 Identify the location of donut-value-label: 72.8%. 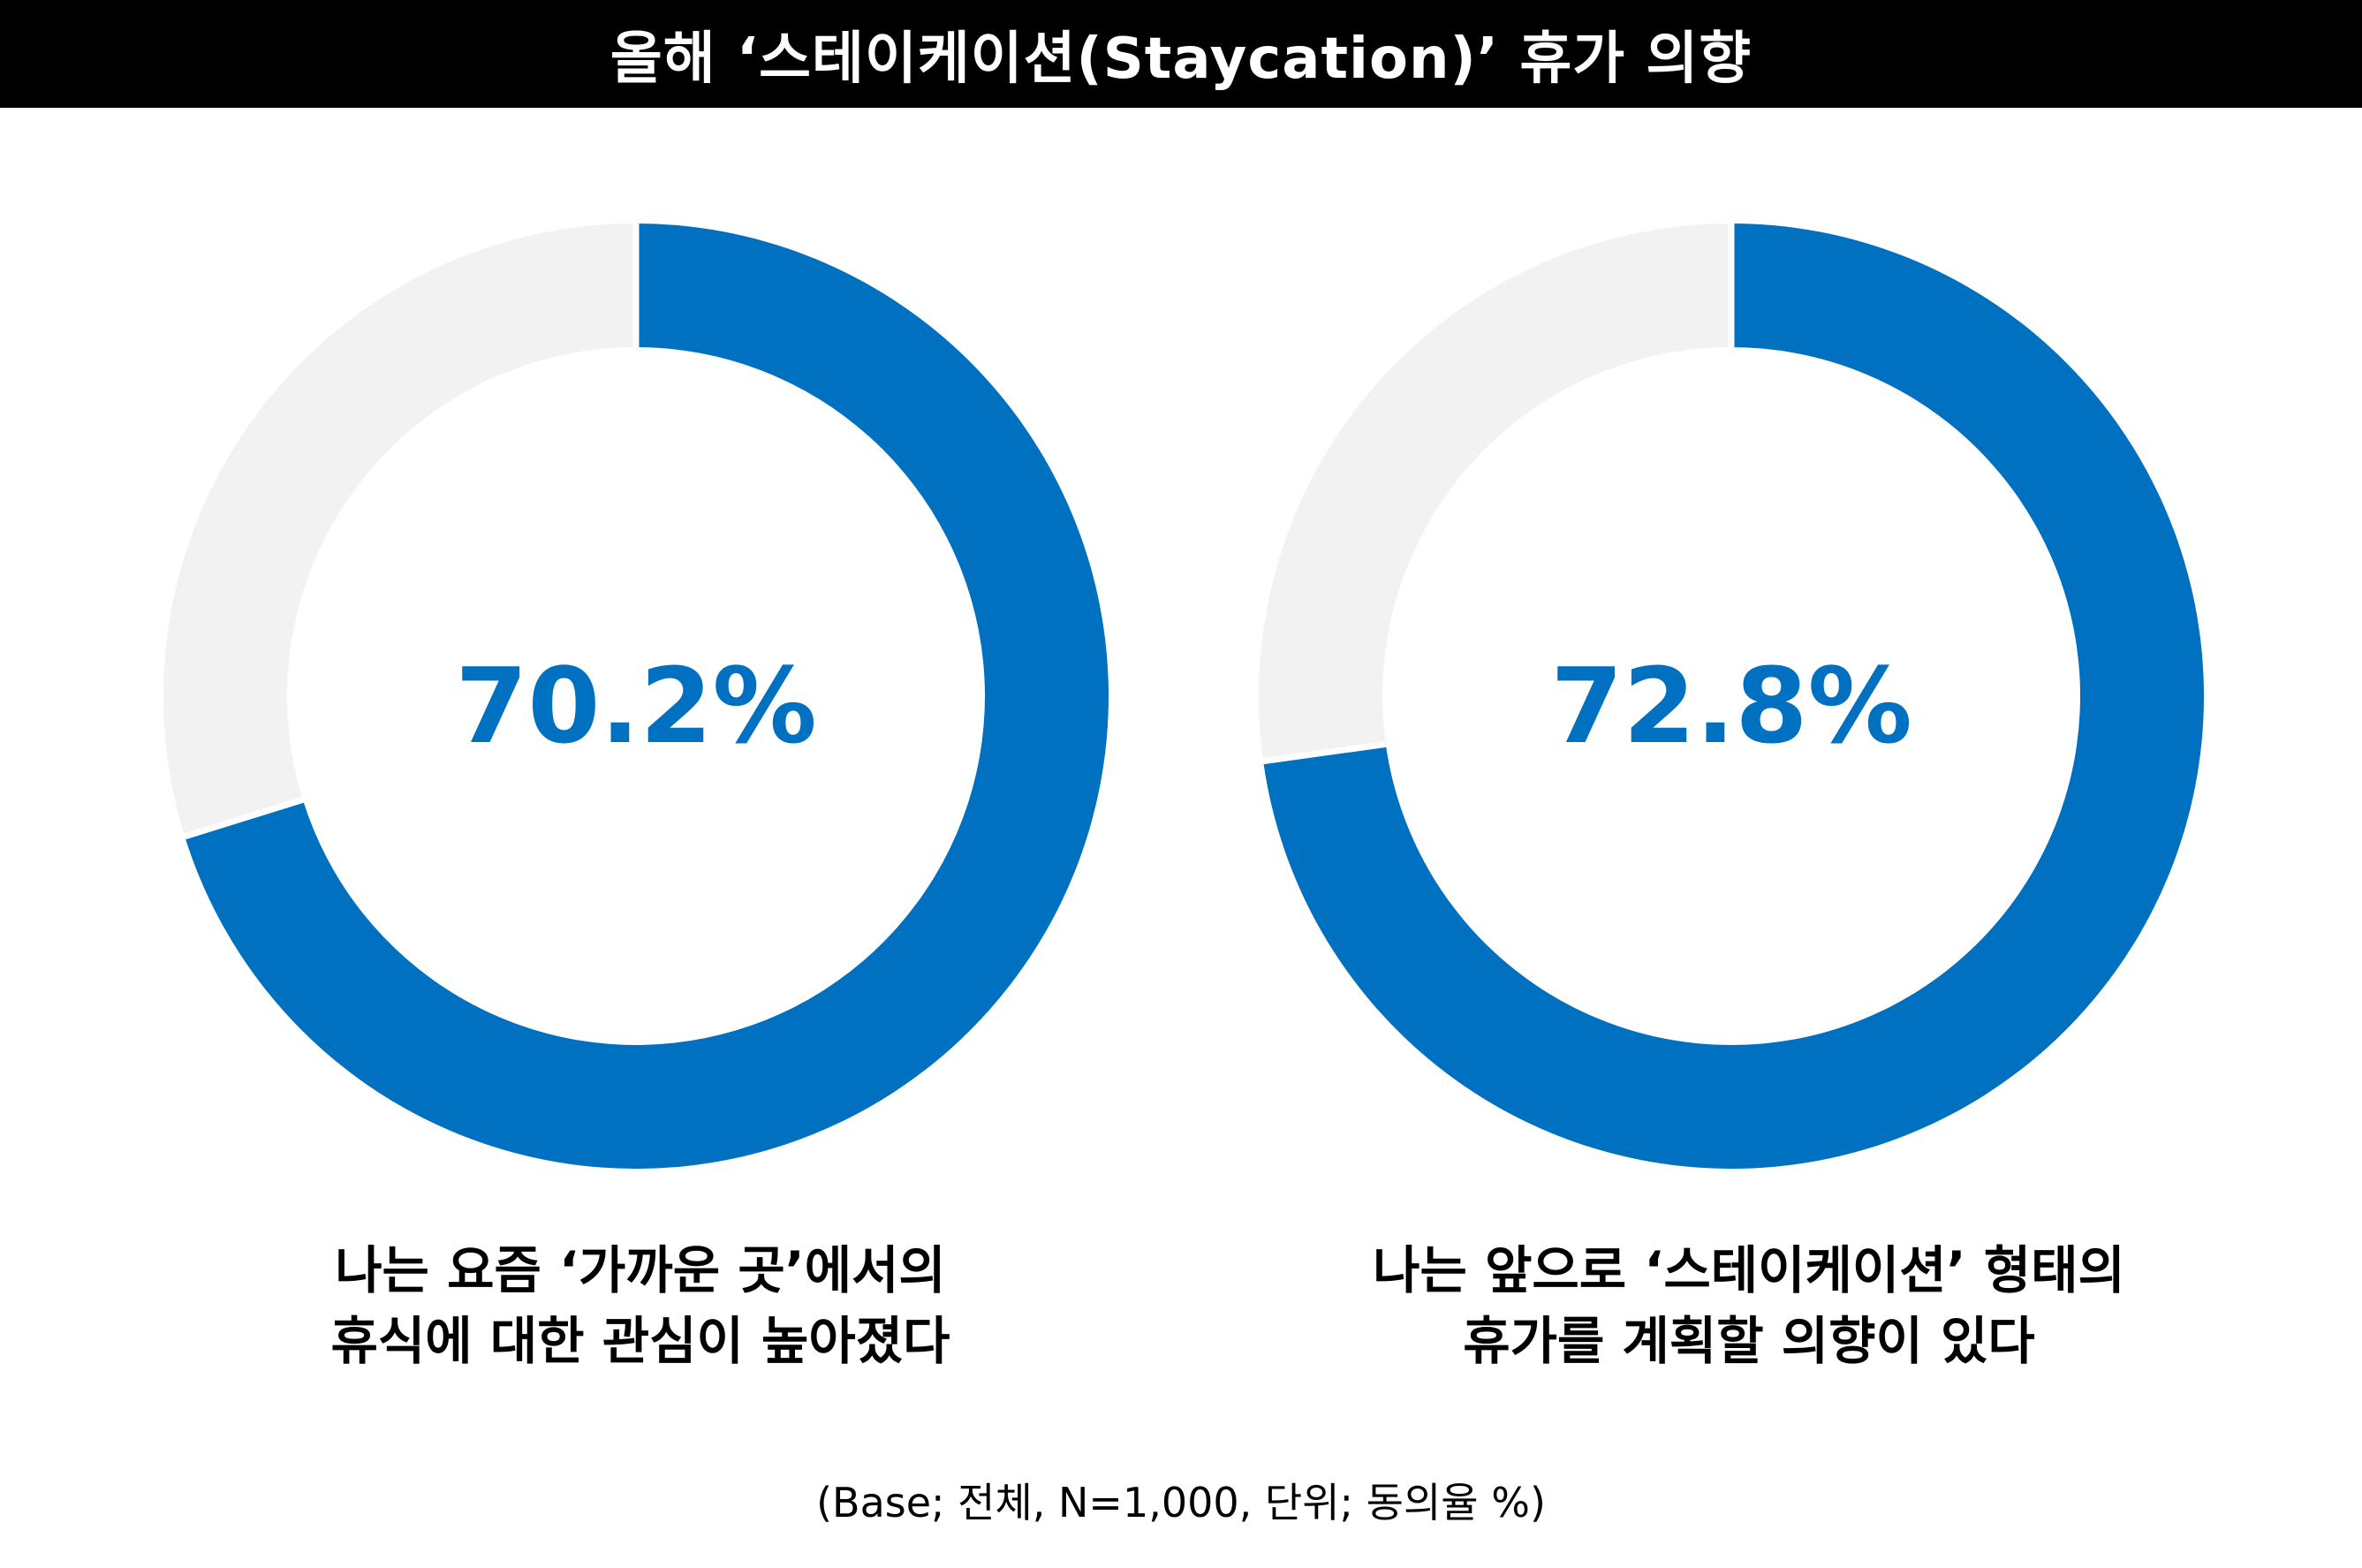
(1731, 706).